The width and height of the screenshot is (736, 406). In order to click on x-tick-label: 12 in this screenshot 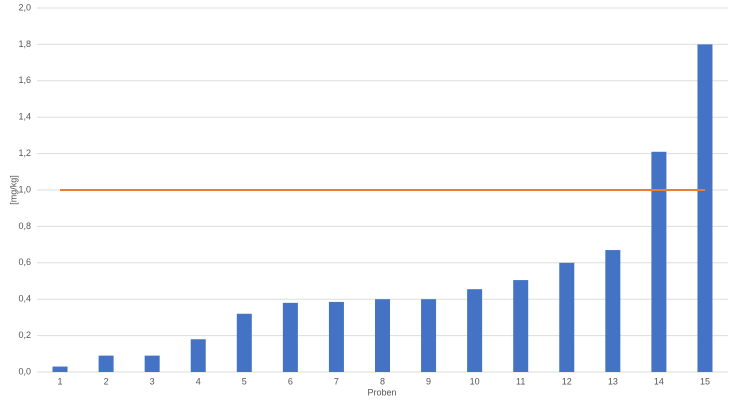, I will do `click(567, 381)`.